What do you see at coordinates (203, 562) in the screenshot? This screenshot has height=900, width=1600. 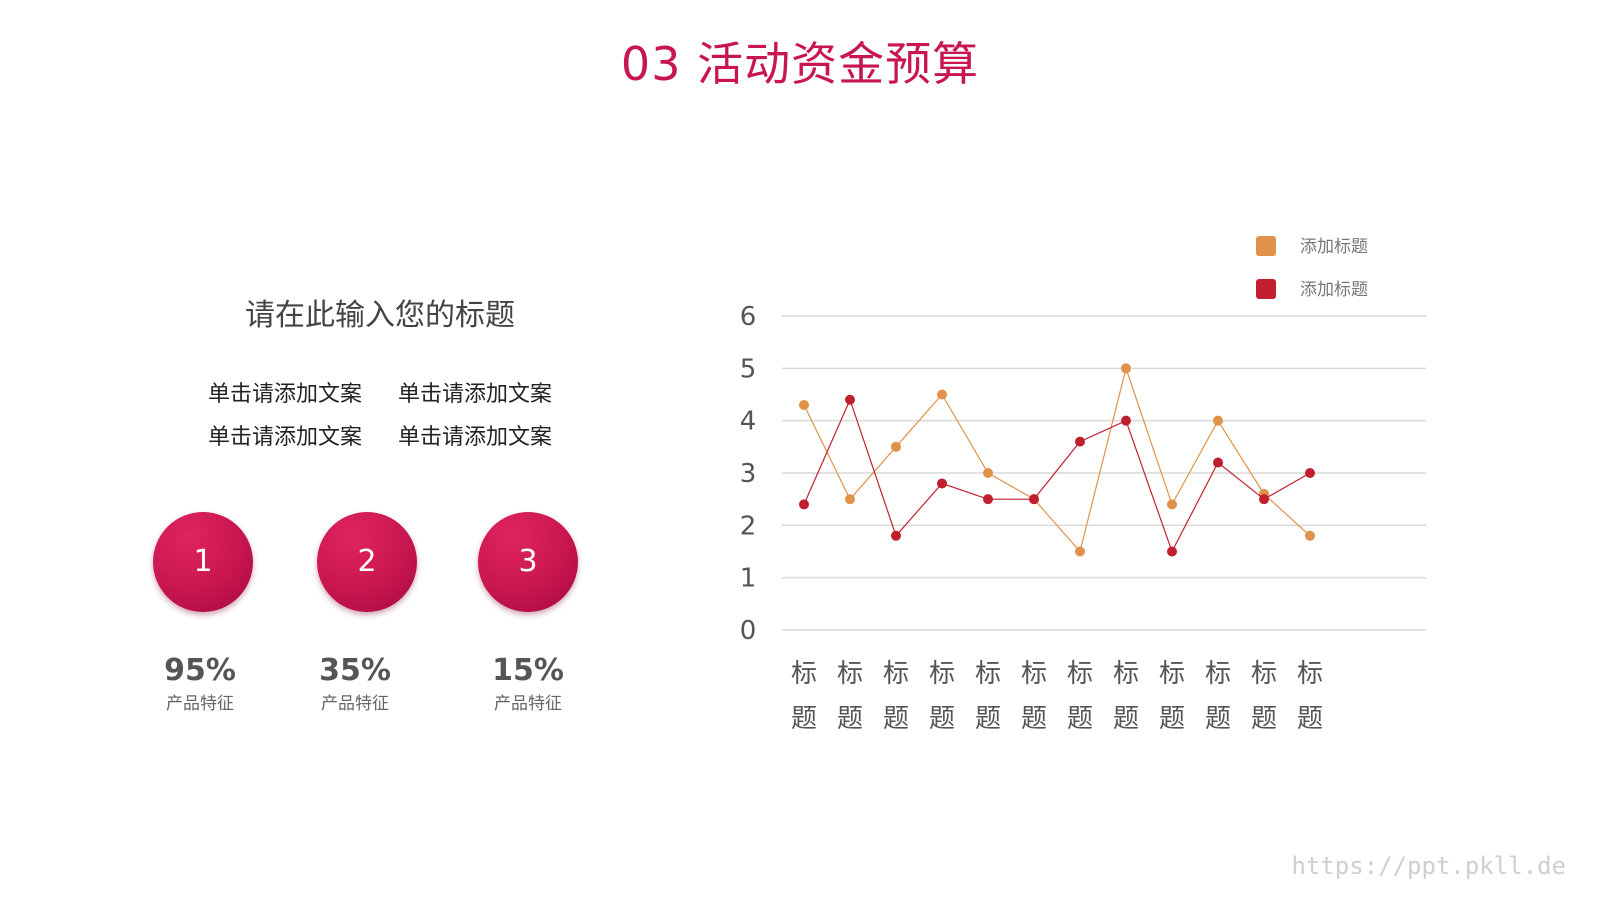 I see `number-badge-1: 1` at bounding box center [203, 562].